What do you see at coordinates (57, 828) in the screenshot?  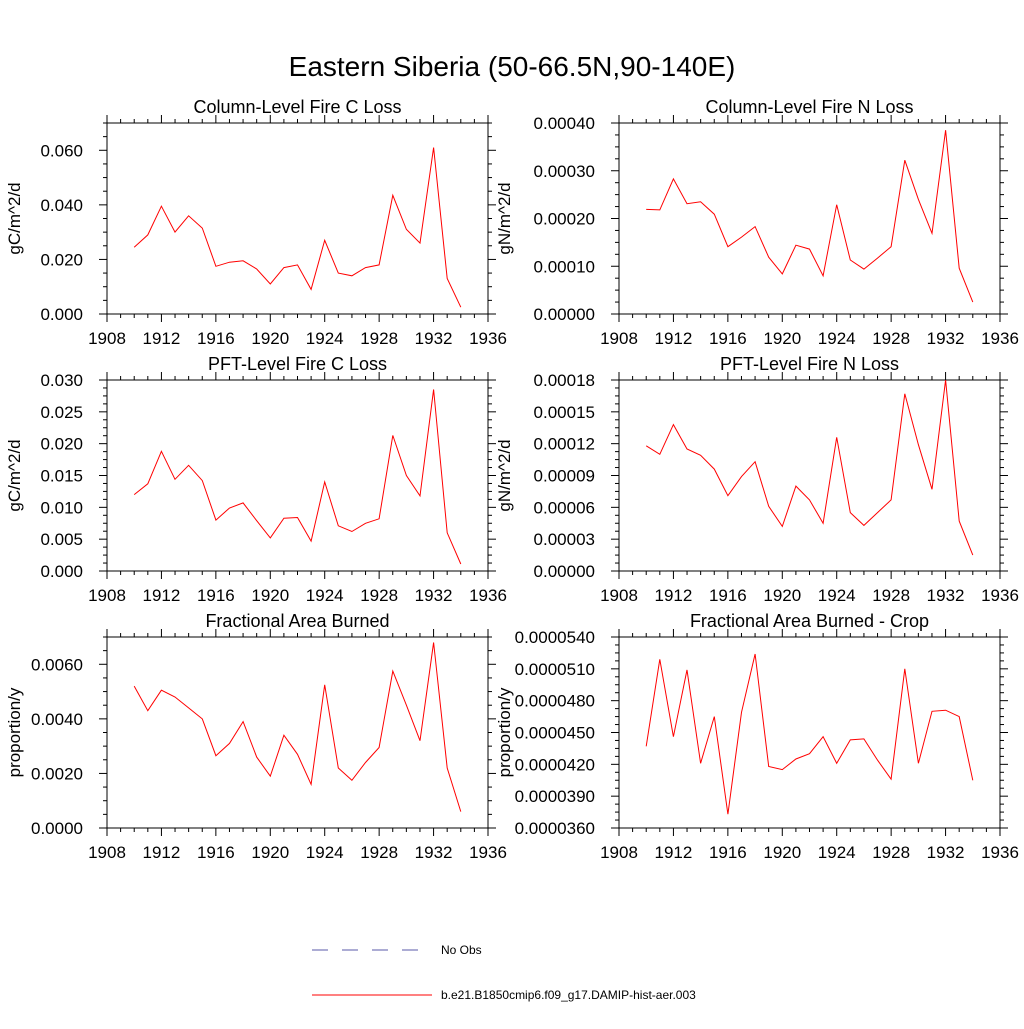 I see `y-tick-label: 0.0000` at bounding box center [57, 828].